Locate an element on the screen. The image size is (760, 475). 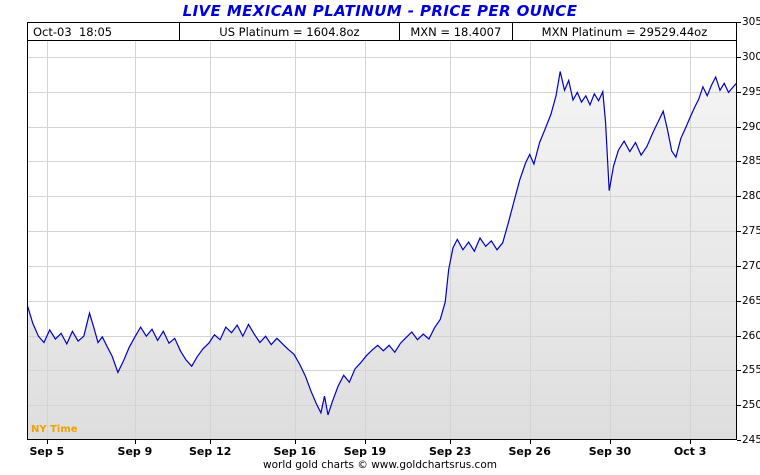
page-title: LIVE MEXICAN PLATINUM - PRICE PER OUNCE is located at coordinates (380, 11).